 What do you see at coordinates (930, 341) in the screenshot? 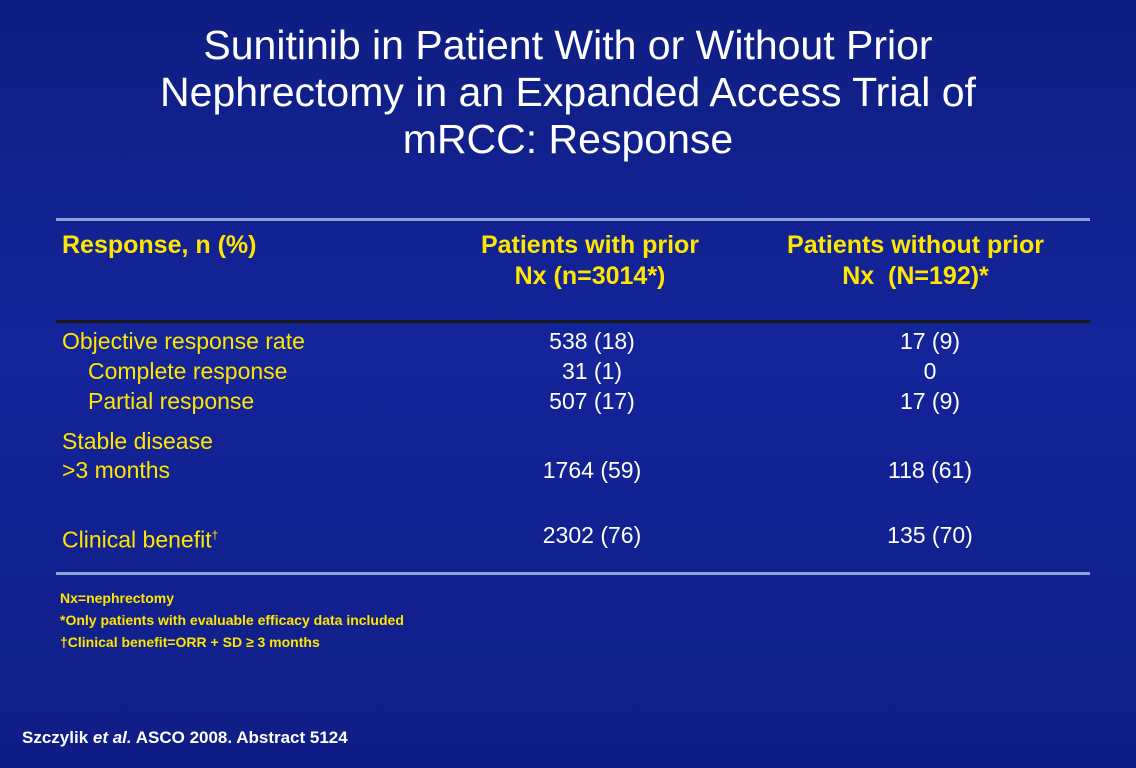
I see `cell-orr-without: 17 (9)` at bounding box center [930, 341].